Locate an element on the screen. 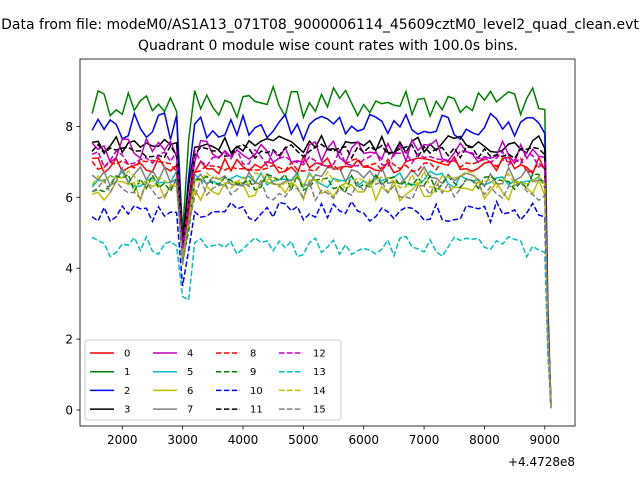 This screenshot has width=640, height=480. legend-box is located at coordinates (213, 380).